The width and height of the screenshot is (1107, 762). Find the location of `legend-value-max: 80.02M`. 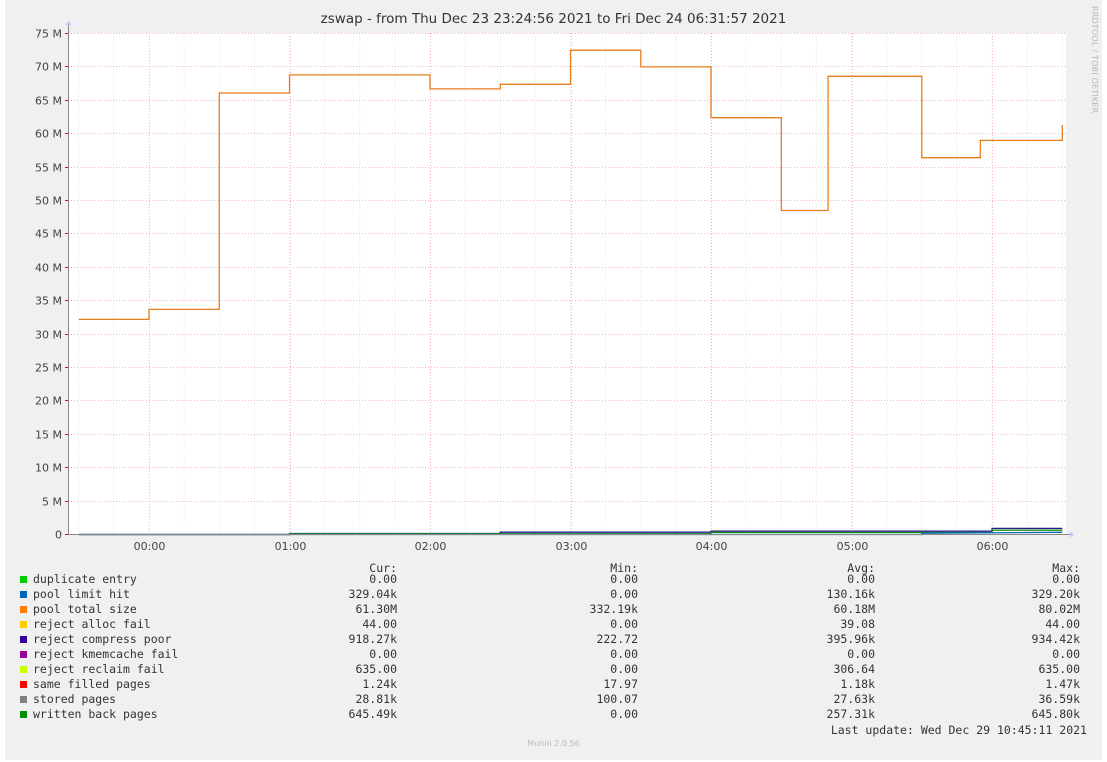

legend-value-max: 80.02M is located at coordinates (1059, 609).